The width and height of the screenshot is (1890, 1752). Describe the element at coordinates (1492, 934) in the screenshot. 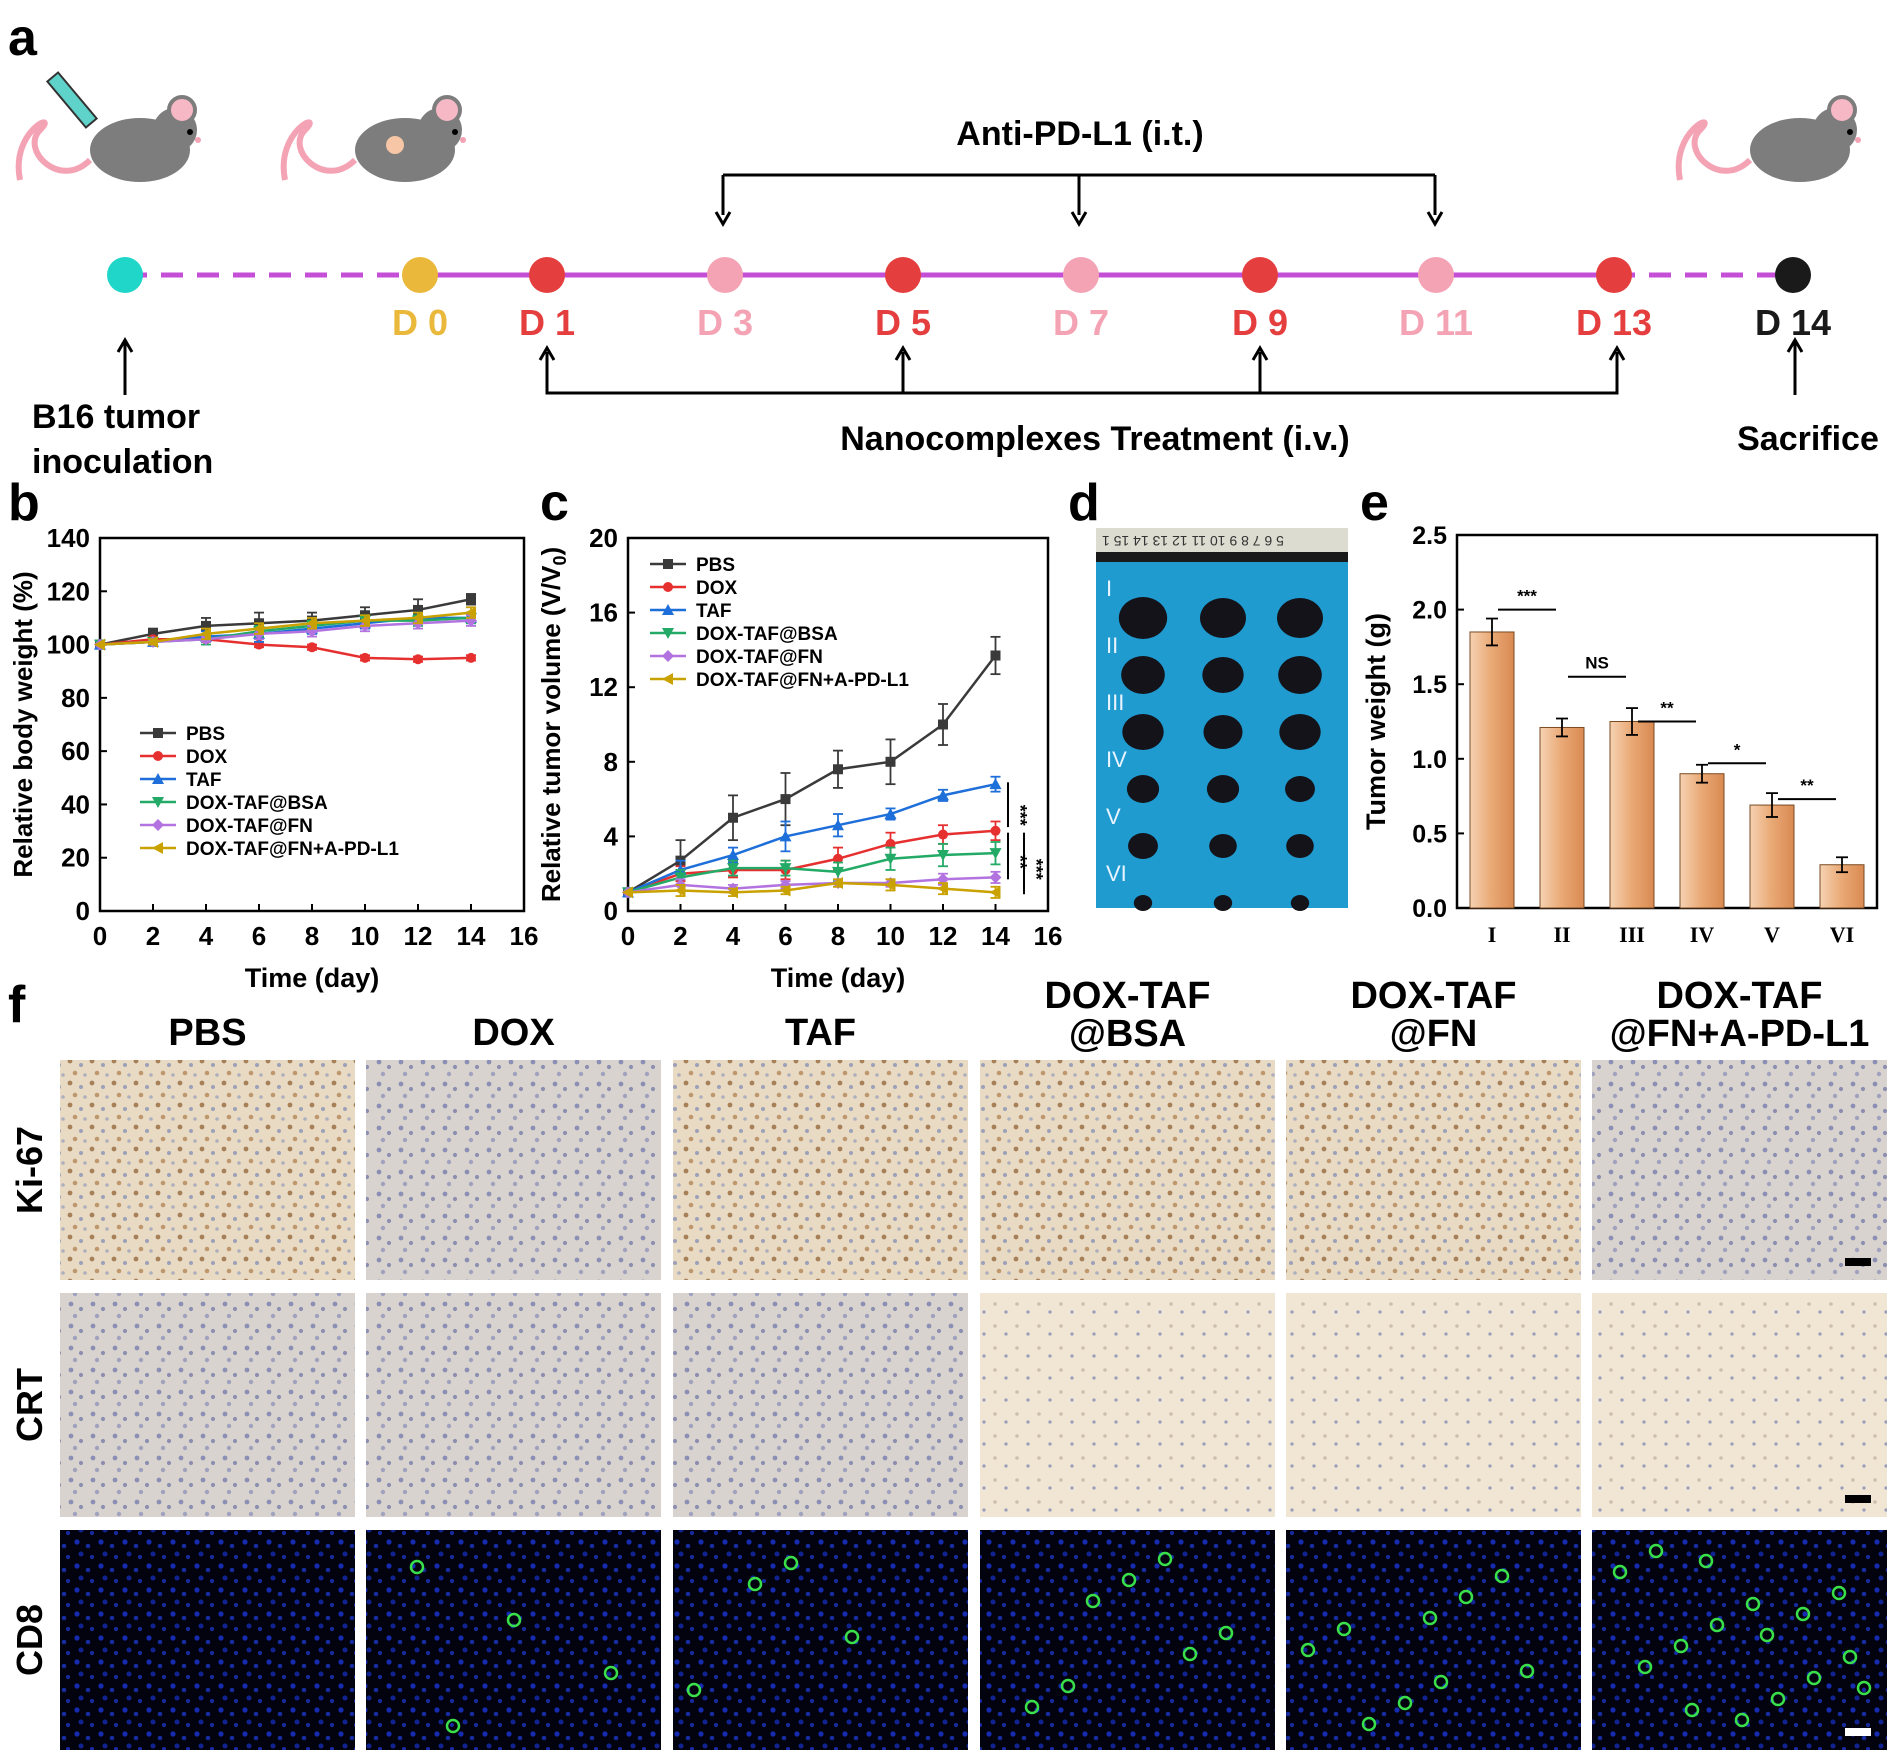

I see `category-label: I` at that location.